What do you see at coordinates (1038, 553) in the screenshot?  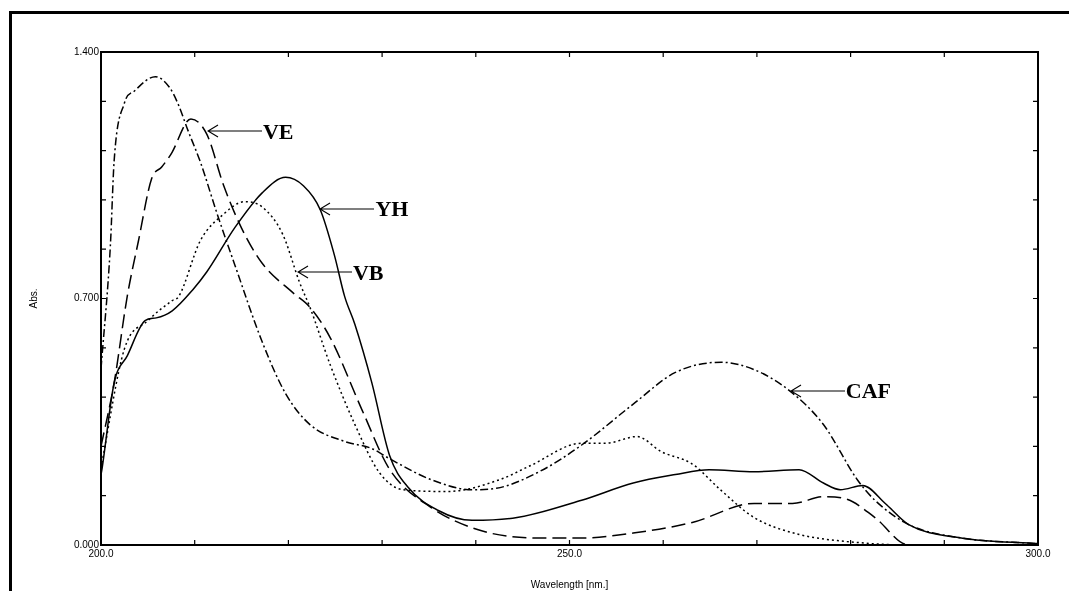 I see `x-tick-label: 300.0` at bounding box center [1038, 553].